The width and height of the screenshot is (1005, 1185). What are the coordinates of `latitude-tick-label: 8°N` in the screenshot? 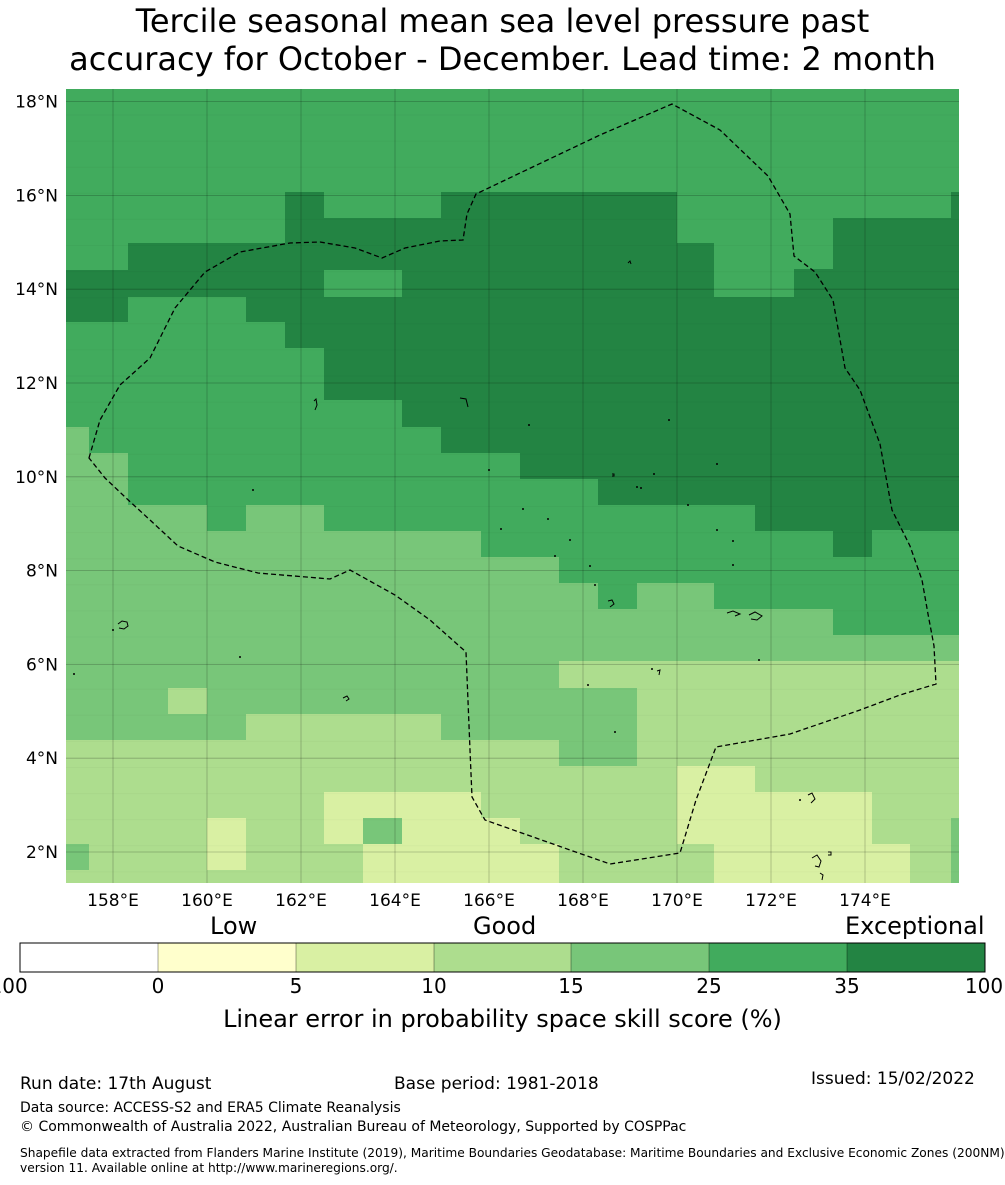 It's located at (42, 572).